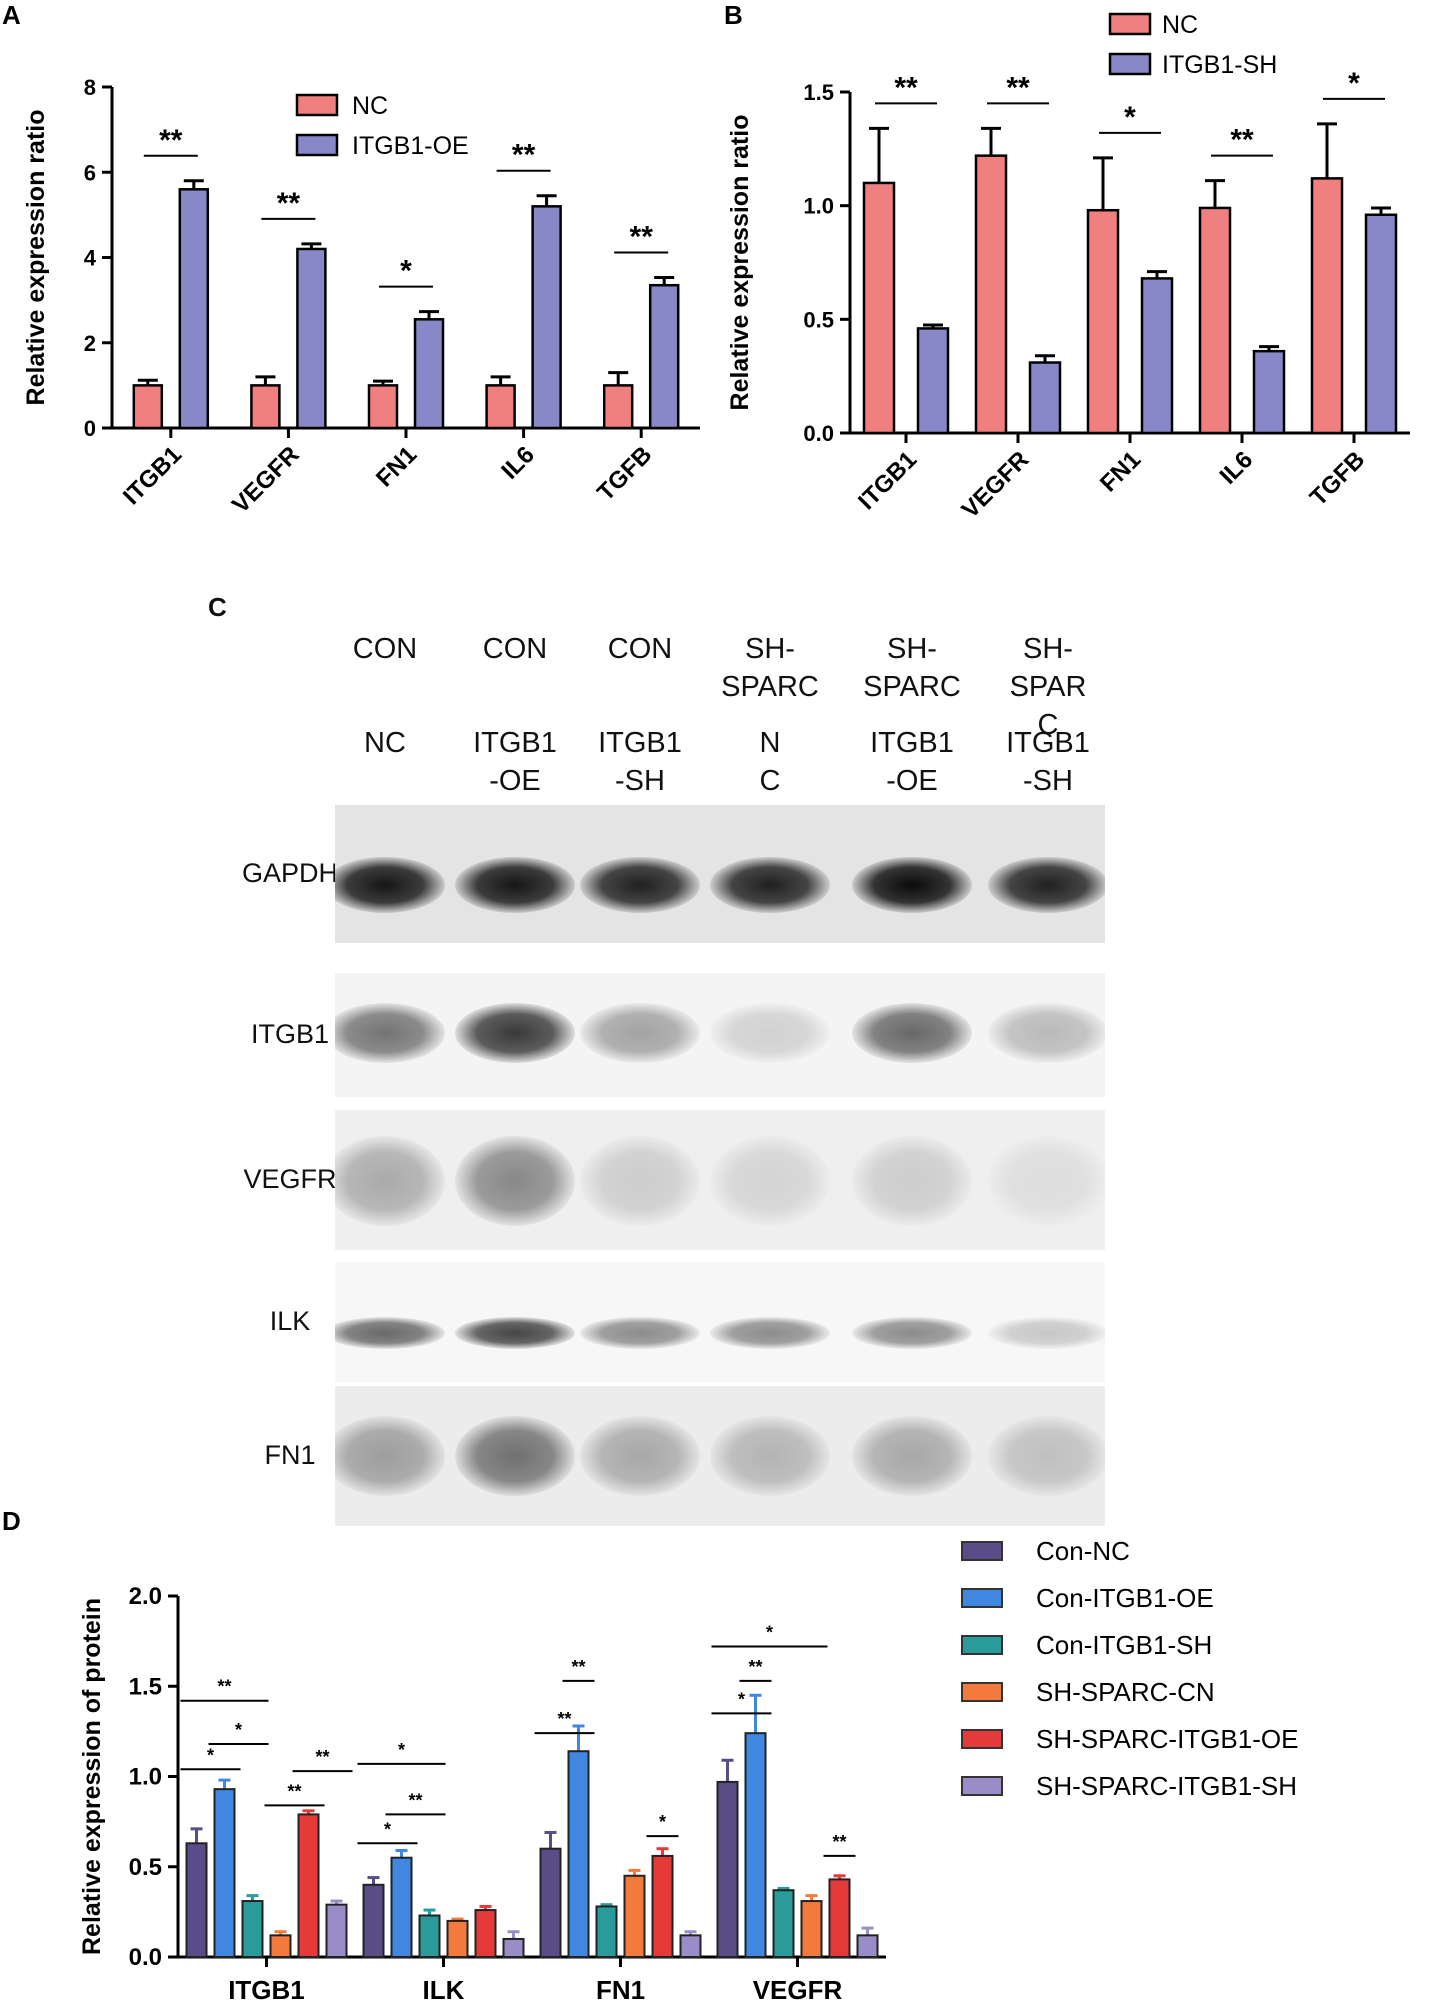 Image resolution: width=1440 pixels, height=2004 pixels. I want to click on y-tick-label: 2, so click(90, 343).